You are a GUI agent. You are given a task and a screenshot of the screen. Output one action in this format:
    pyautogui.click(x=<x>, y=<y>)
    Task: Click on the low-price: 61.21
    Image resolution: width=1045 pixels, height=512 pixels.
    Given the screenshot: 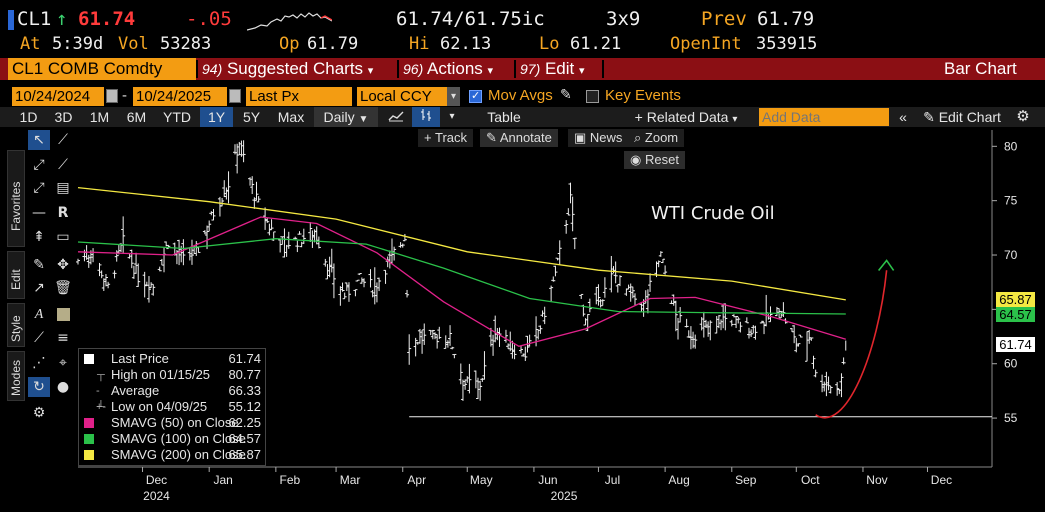 What is the action you would take?
    pyautogui.click(x=596, y=44)
    